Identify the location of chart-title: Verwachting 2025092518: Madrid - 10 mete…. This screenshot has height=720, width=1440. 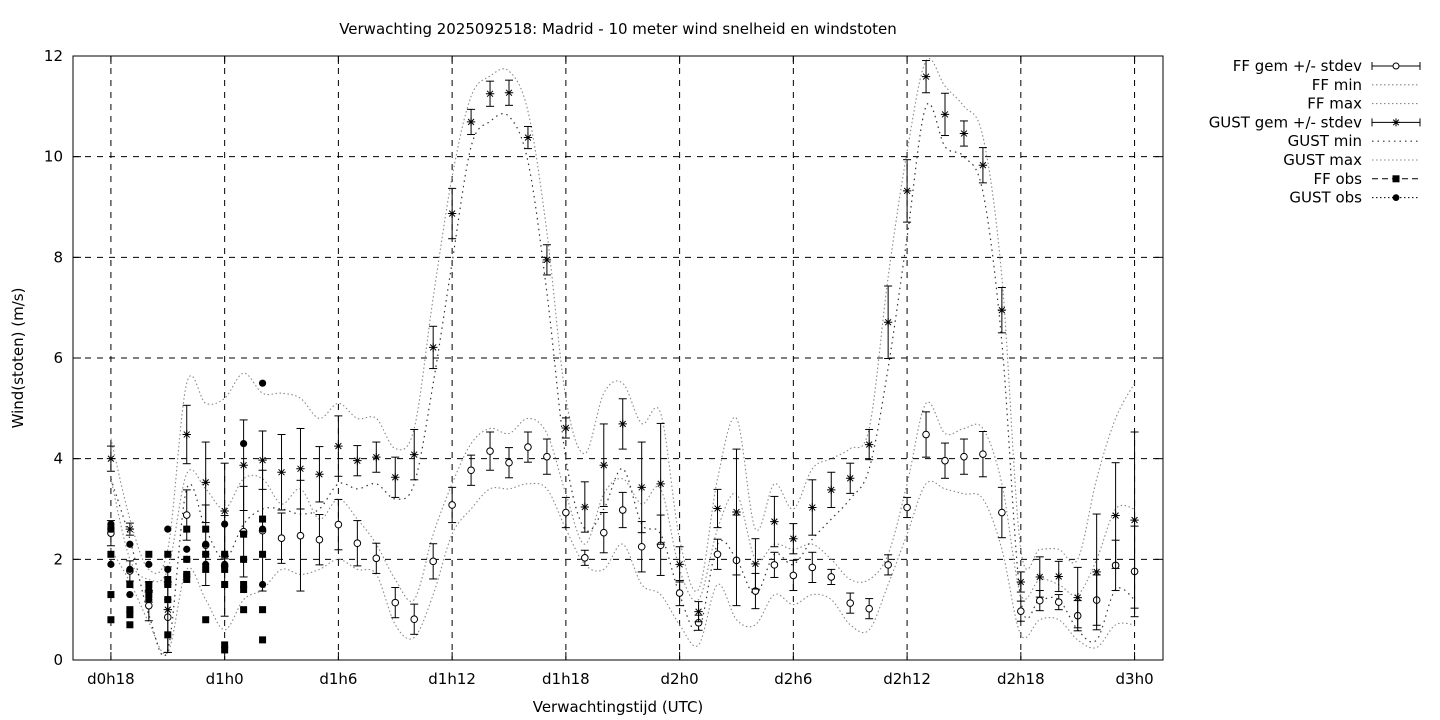
(618, 29).